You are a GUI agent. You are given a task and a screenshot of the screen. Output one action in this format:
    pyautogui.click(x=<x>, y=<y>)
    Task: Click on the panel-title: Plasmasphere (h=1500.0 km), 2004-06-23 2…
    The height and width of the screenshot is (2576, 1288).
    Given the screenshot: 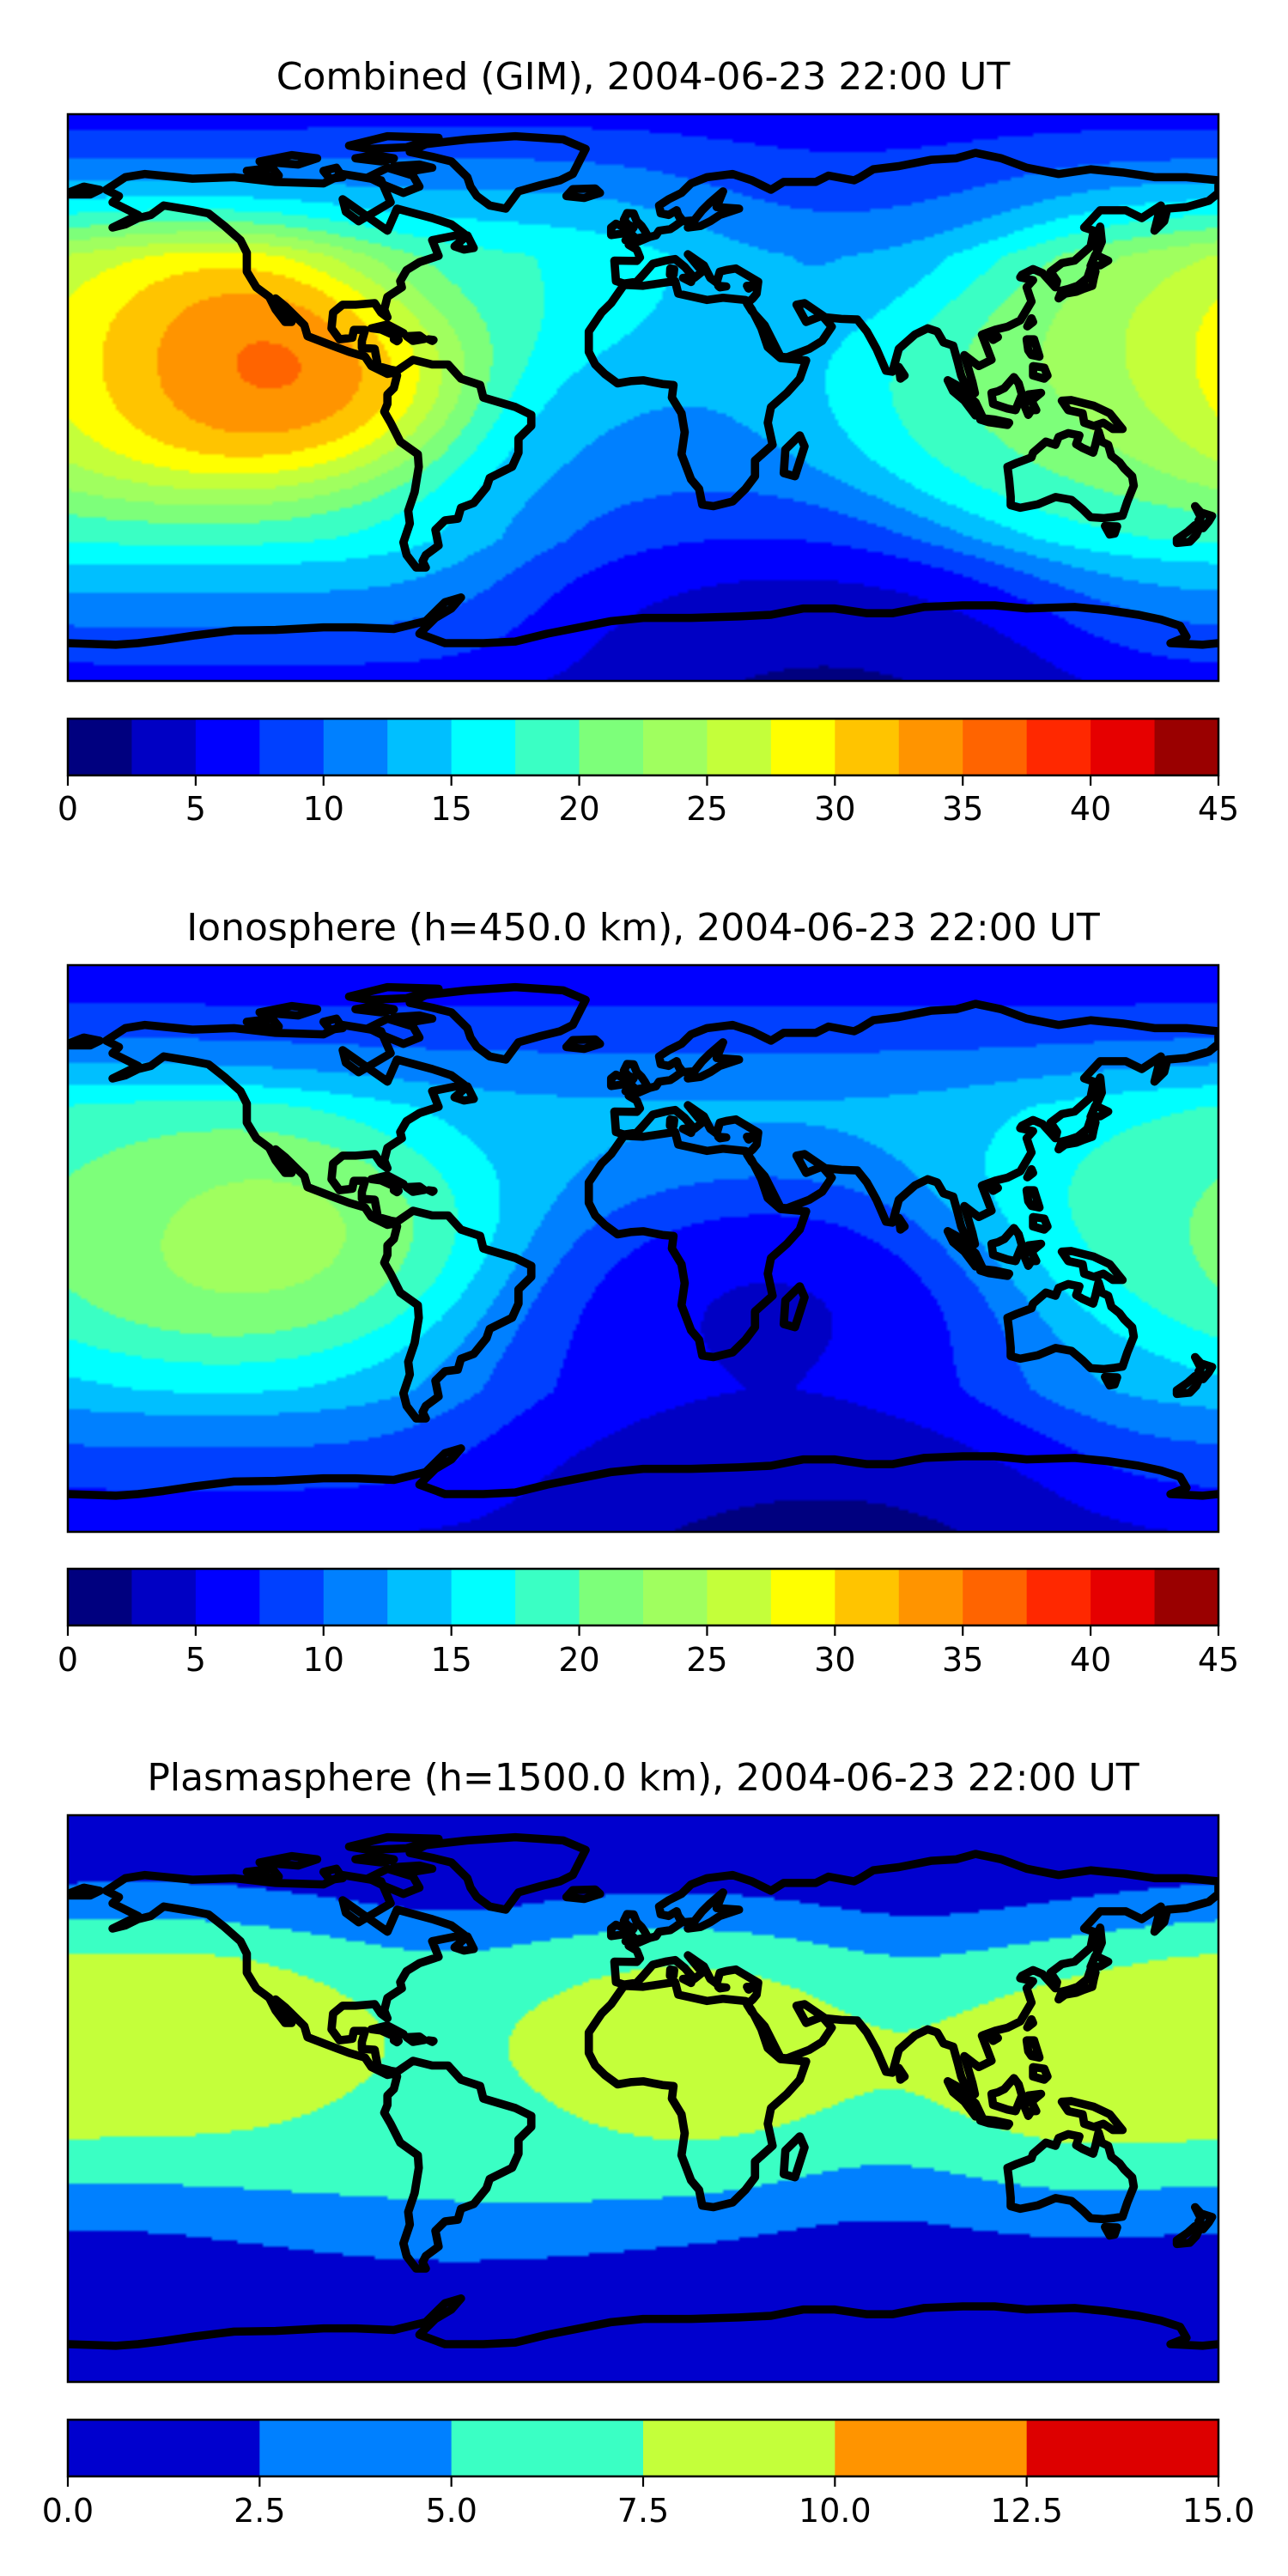 What is the action you would take?
    pyautogui.click(x=643, y=1778)
    